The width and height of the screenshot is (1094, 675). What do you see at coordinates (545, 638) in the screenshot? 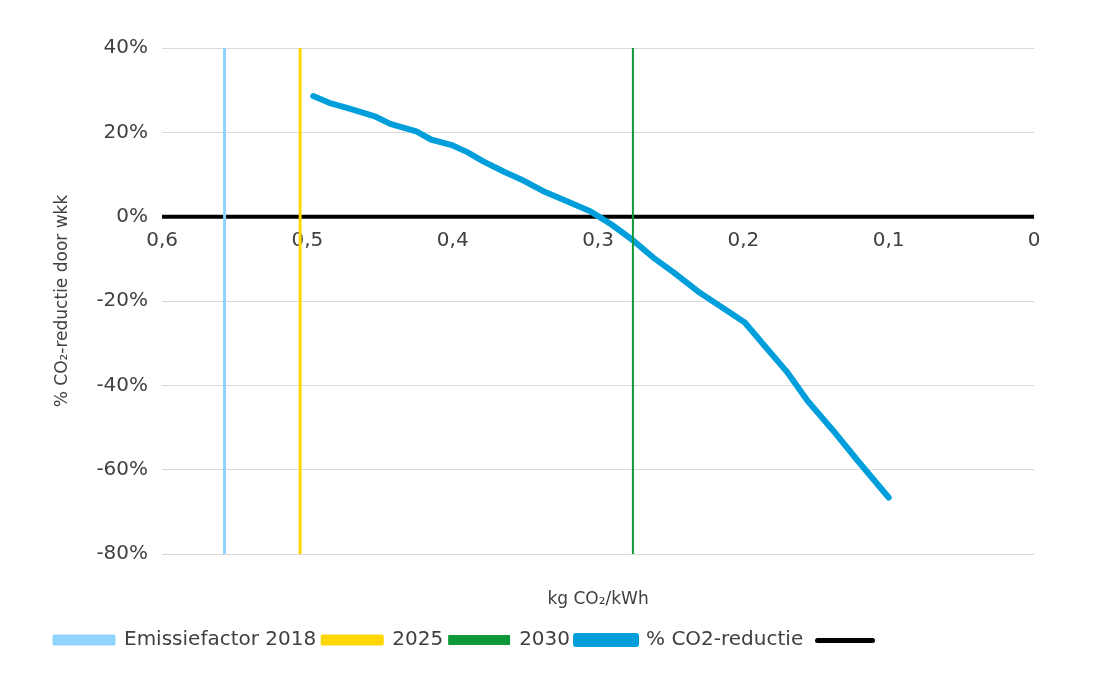
I see `legend-label: 2030` at bounding box center [545, 638].